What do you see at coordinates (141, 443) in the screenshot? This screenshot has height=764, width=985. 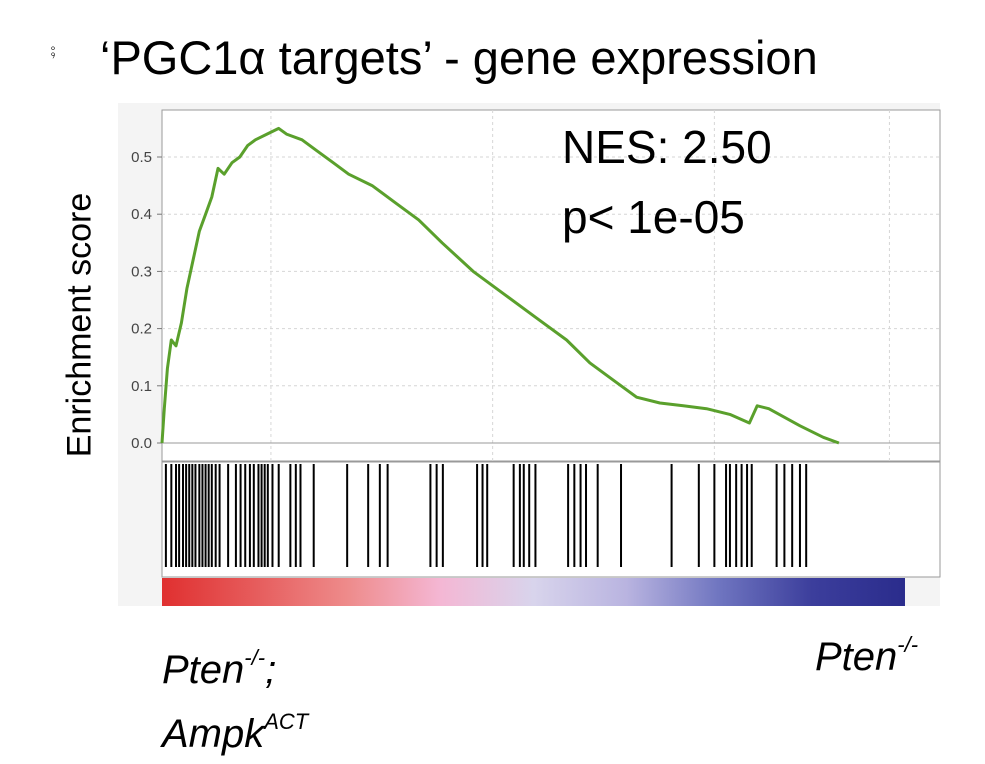 I see `y-tick-label: 0.0` at bounding box center [141, 443].